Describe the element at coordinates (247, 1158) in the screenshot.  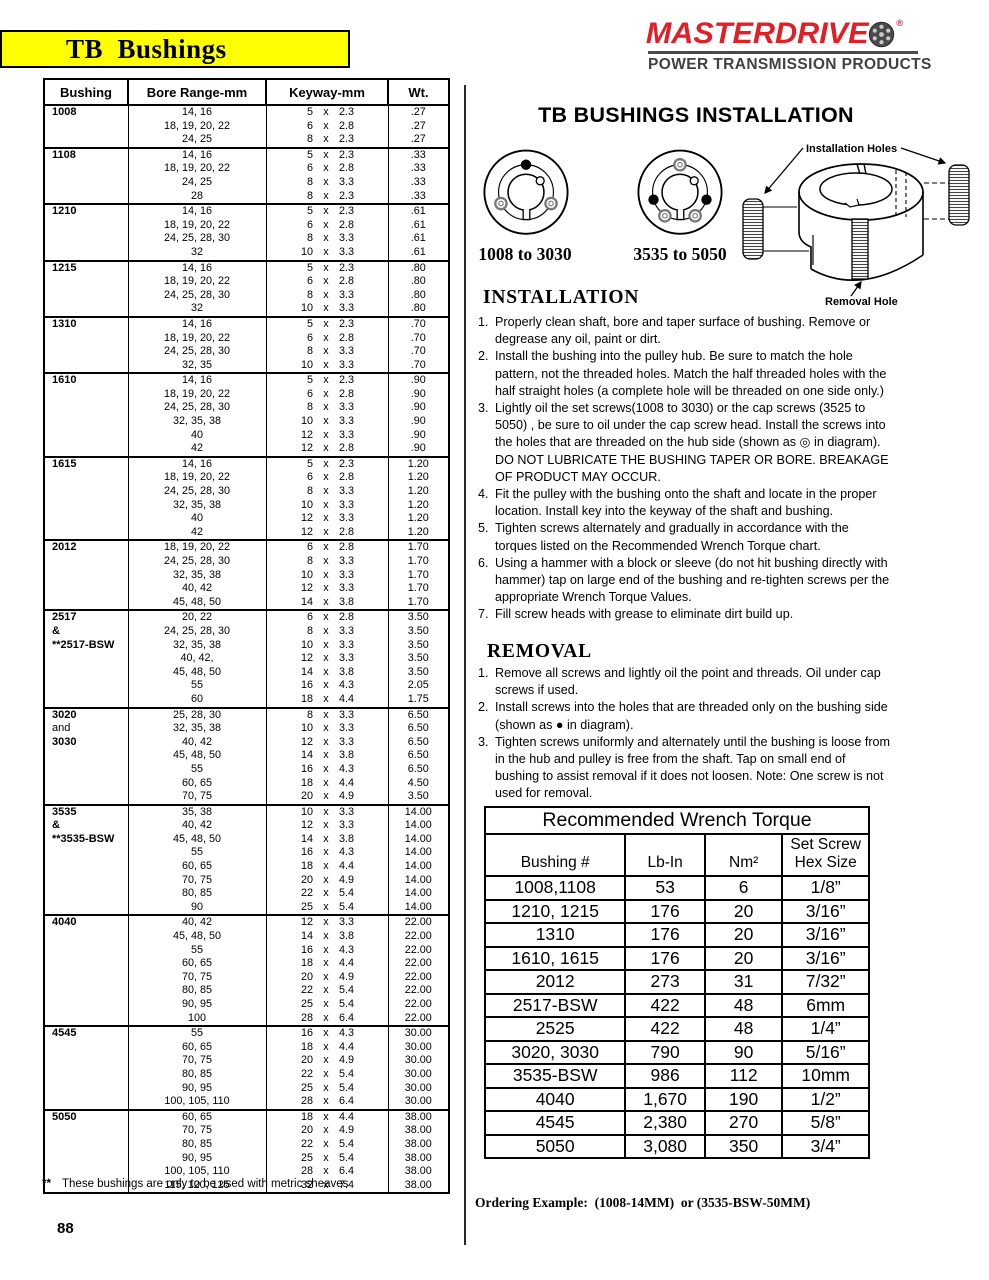
I see `bushing-row: 90, 95 25 x 5.4 38.00` at that location.